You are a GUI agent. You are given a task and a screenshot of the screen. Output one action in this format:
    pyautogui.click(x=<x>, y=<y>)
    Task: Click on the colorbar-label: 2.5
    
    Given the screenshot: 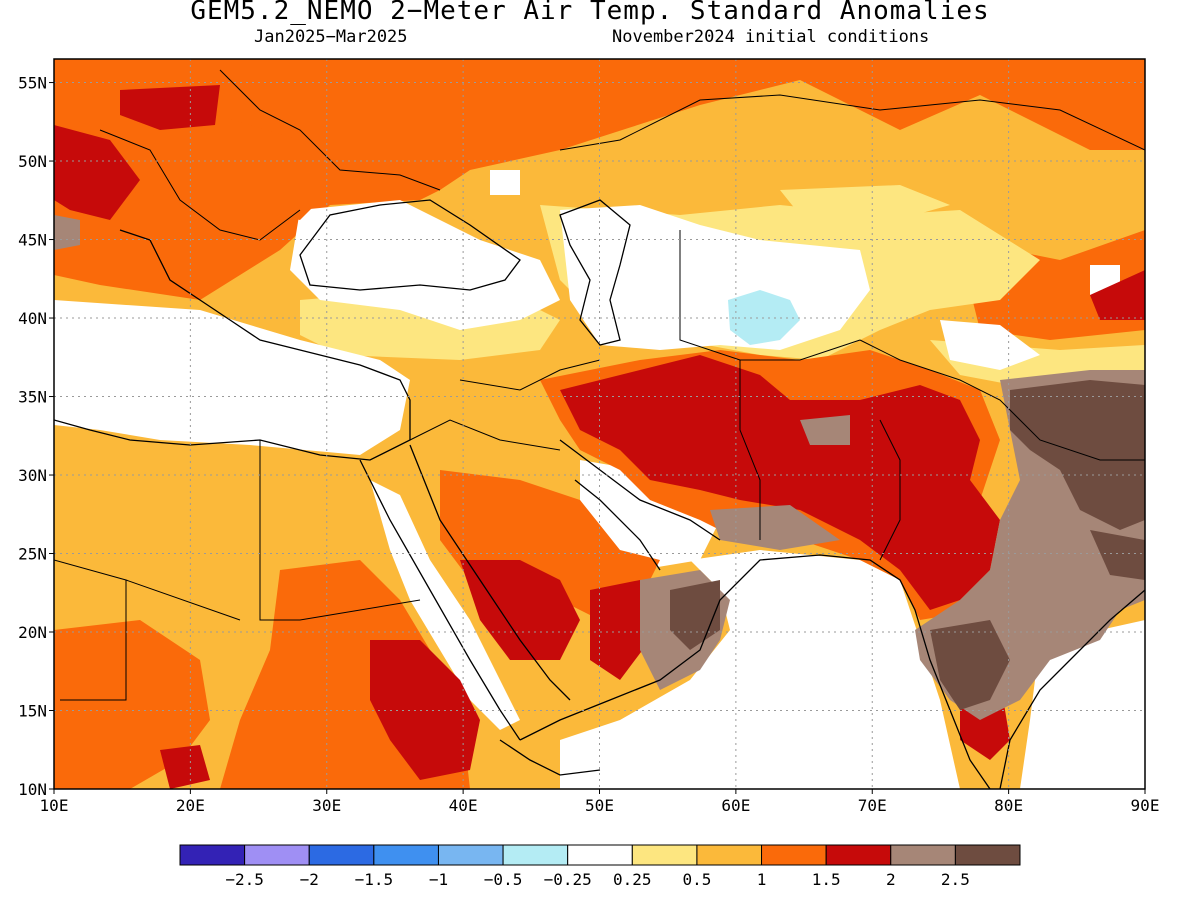 What is the action you would take?
    pyautogui.click(x=955, y=879)
    